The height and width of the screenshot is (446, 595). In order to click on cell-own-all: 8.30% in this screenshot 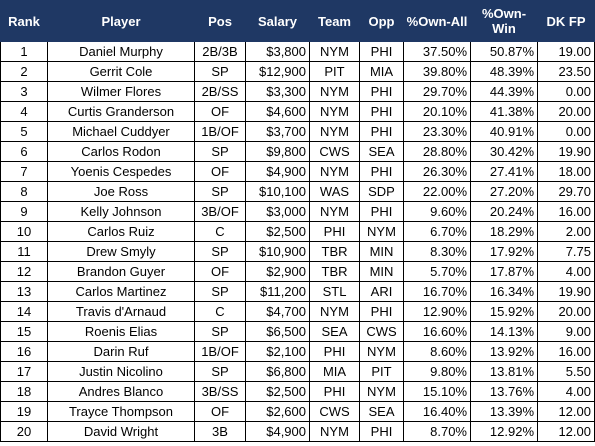, I will do `click(437, 251)`.